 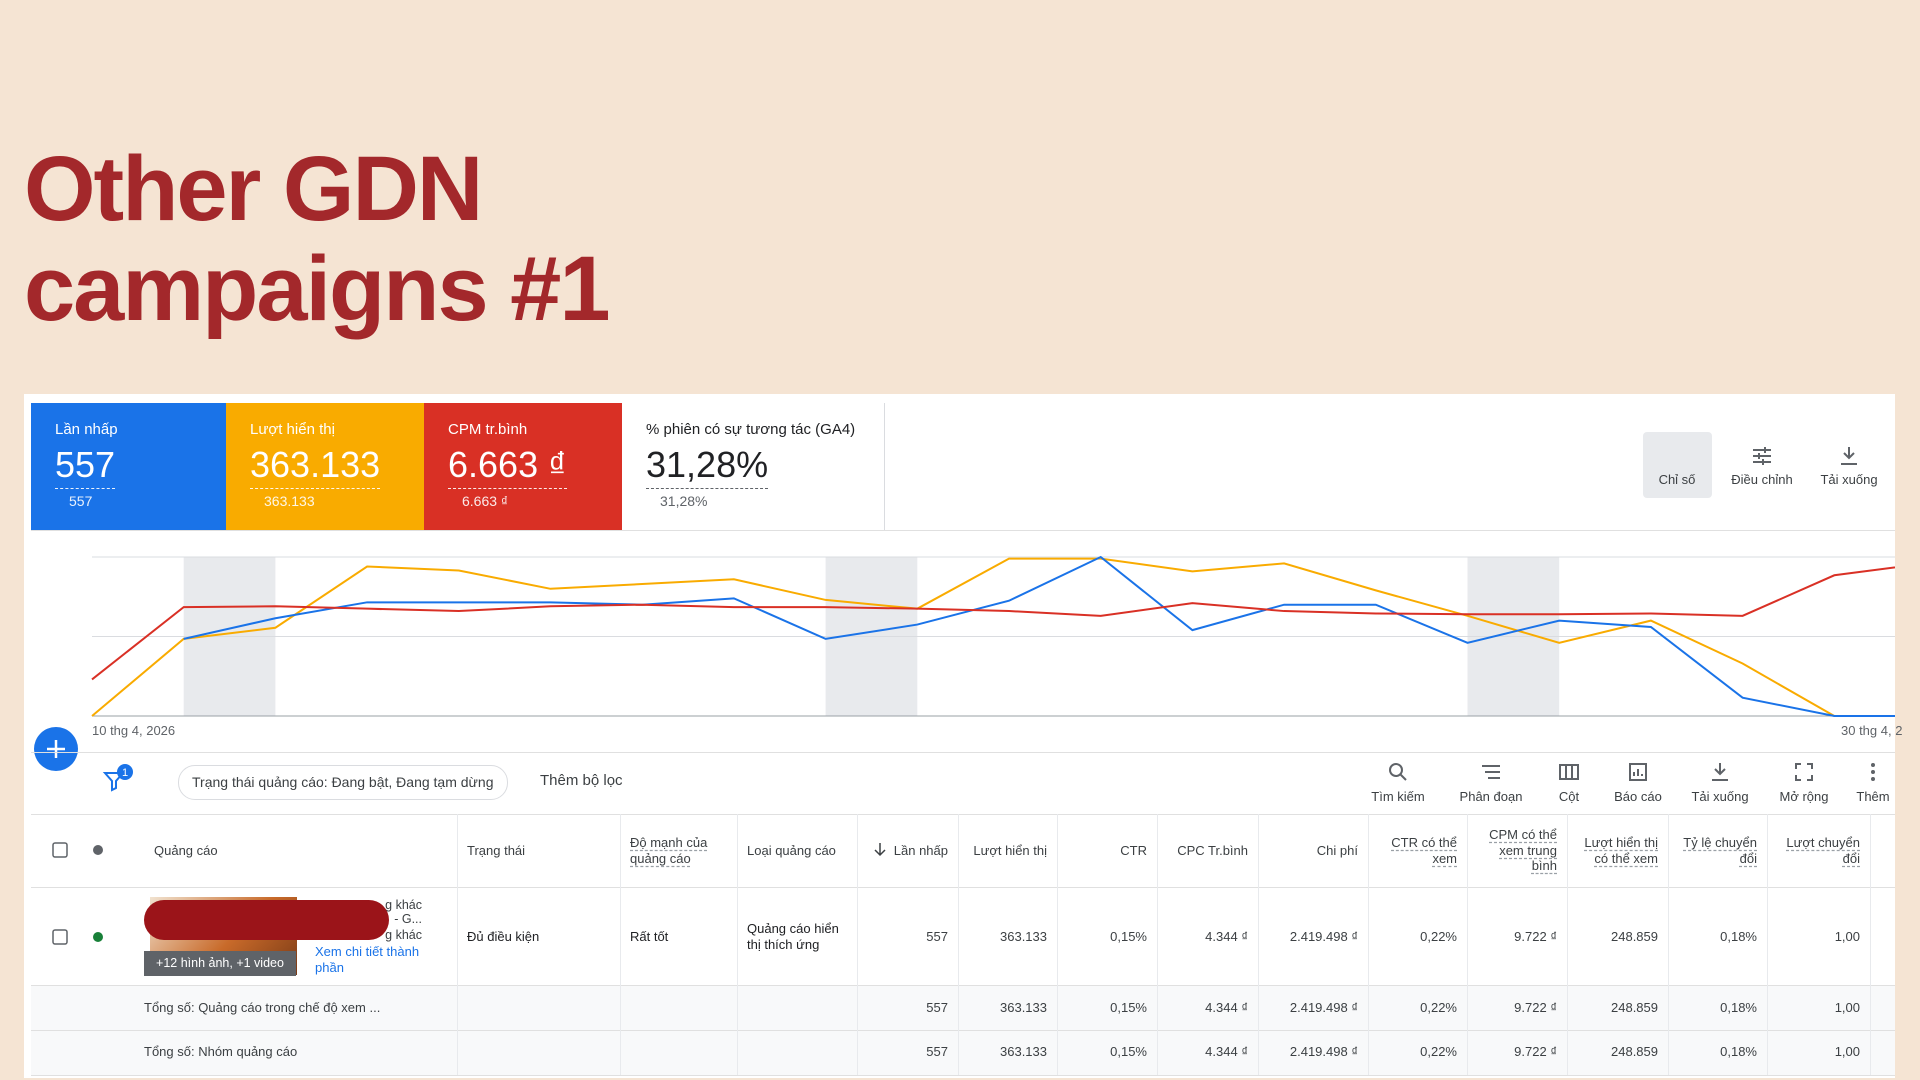 What do you see at coordinates (1313, 850) in the screenshot?
I see `column-header: Chi phí` at bounding box center [1313, 850].